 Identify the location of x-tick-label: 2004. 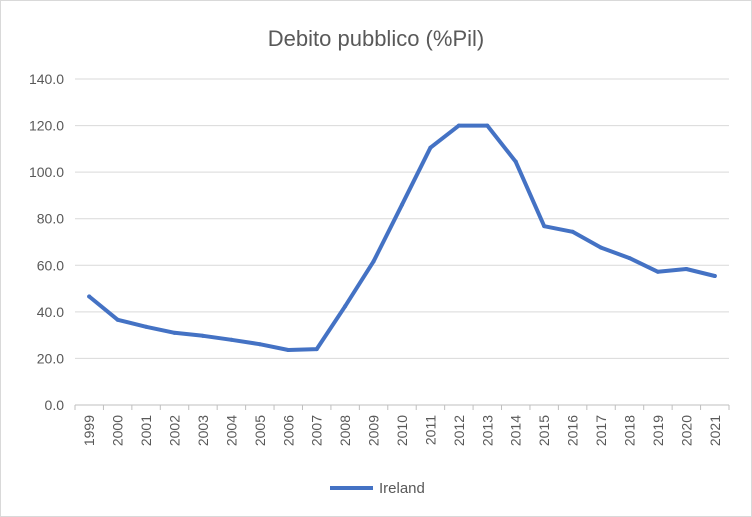
(231, 430).